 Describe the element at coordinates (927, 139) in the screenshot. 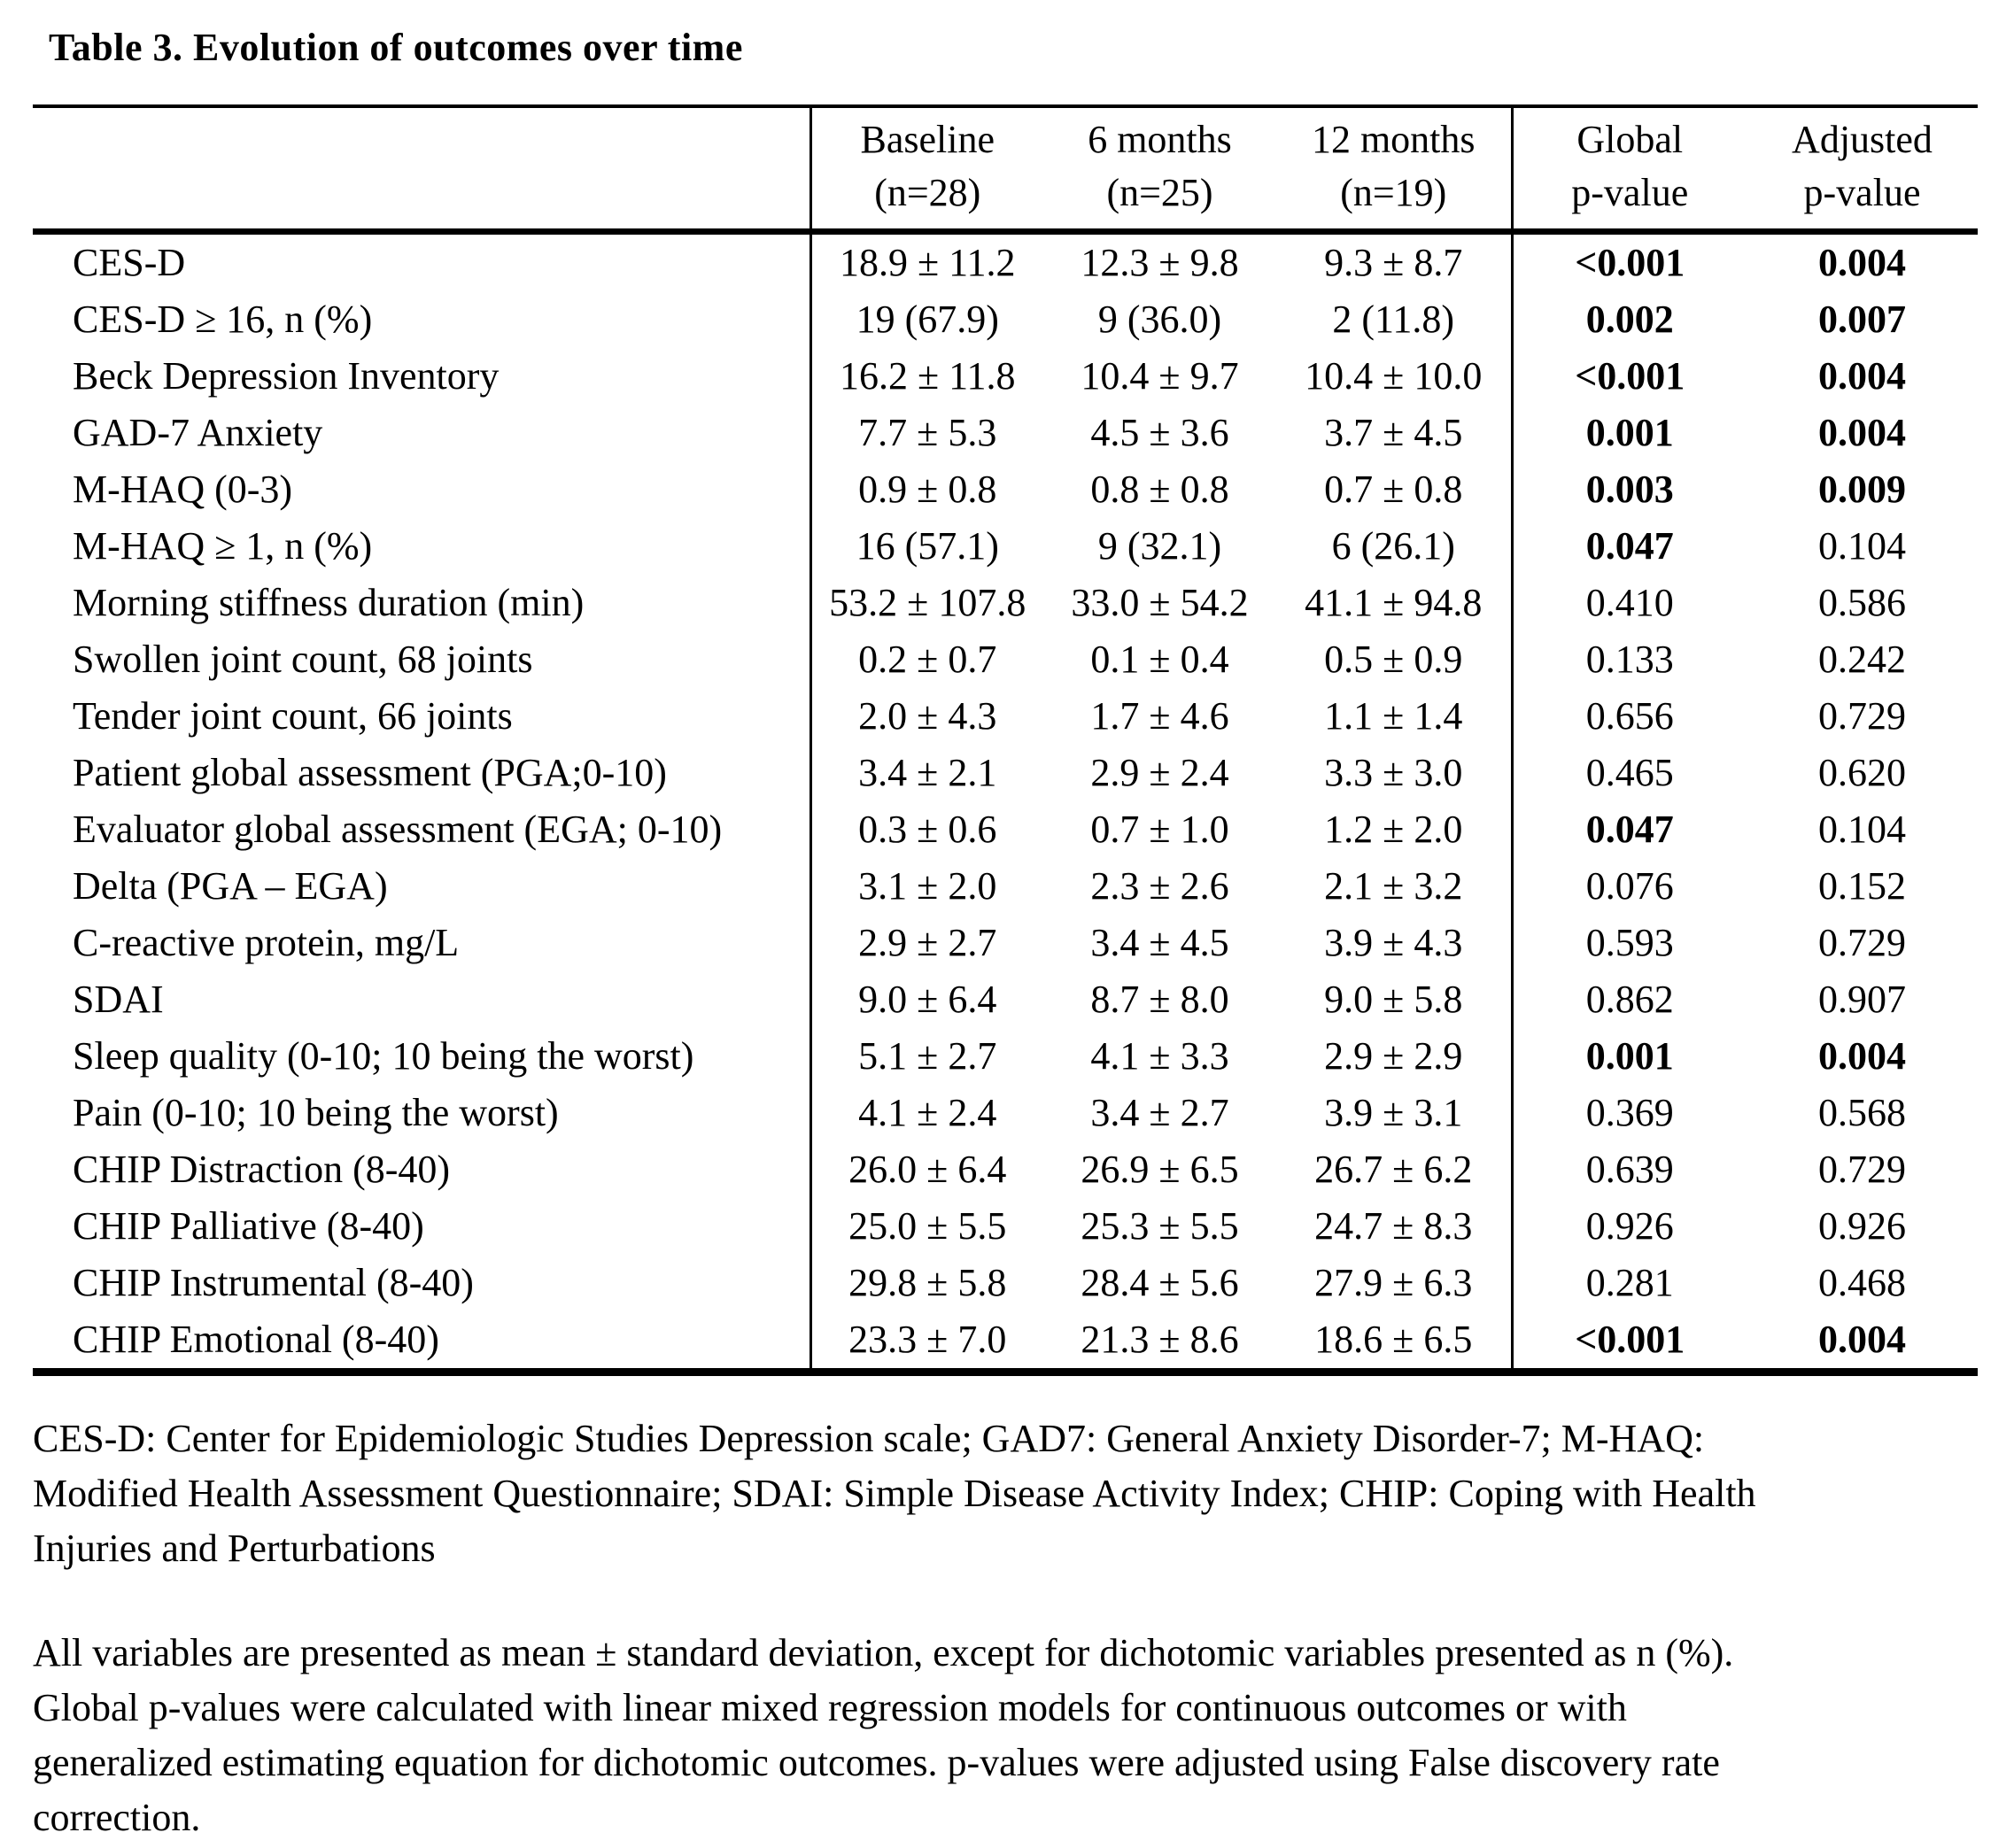

I see `header-baseline-label: Baseline` at that location.